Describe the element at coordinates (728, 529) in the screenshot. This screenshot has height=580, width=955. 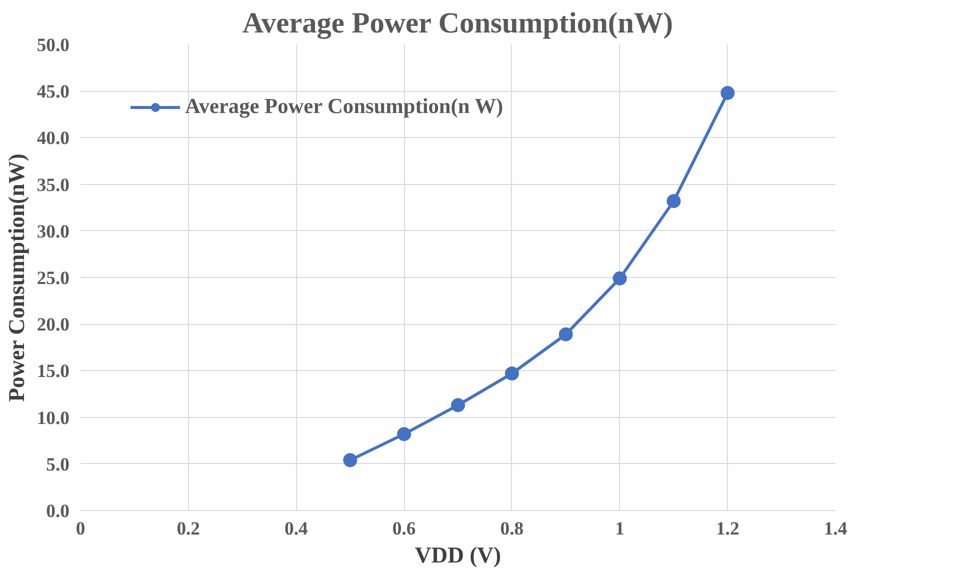
I see `x-tick-label: 1.2` at that location.